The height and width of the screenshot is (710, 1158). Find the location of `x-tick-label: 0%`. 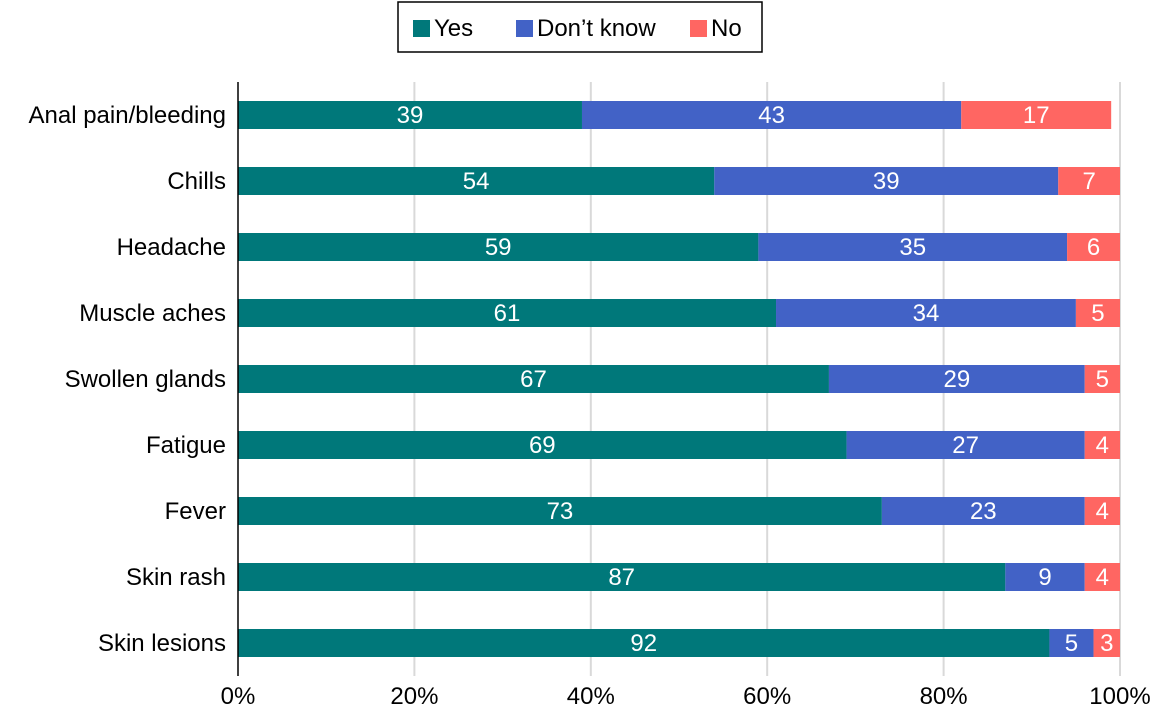

x-tick-label: 0% is located at coordinates (238, 696).